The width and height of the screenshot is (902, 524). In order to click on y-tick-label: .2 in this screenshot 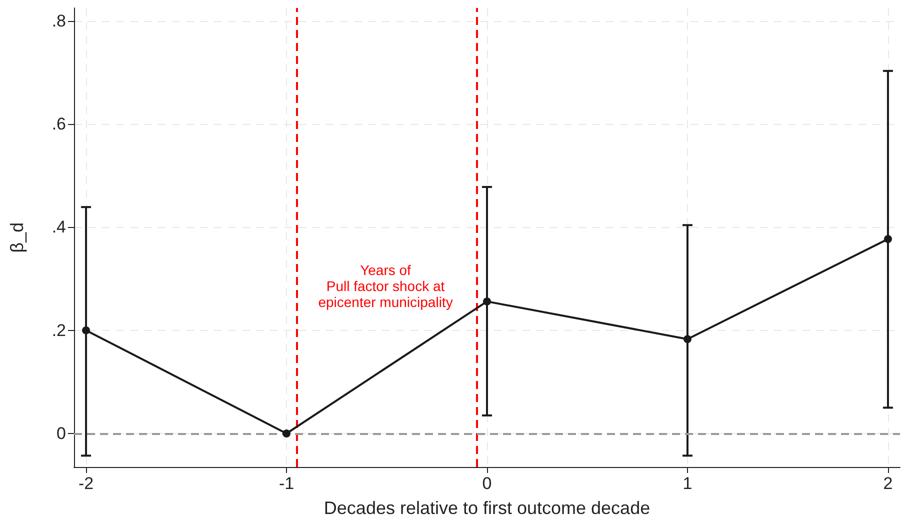, I will do `click(59, 330)`.